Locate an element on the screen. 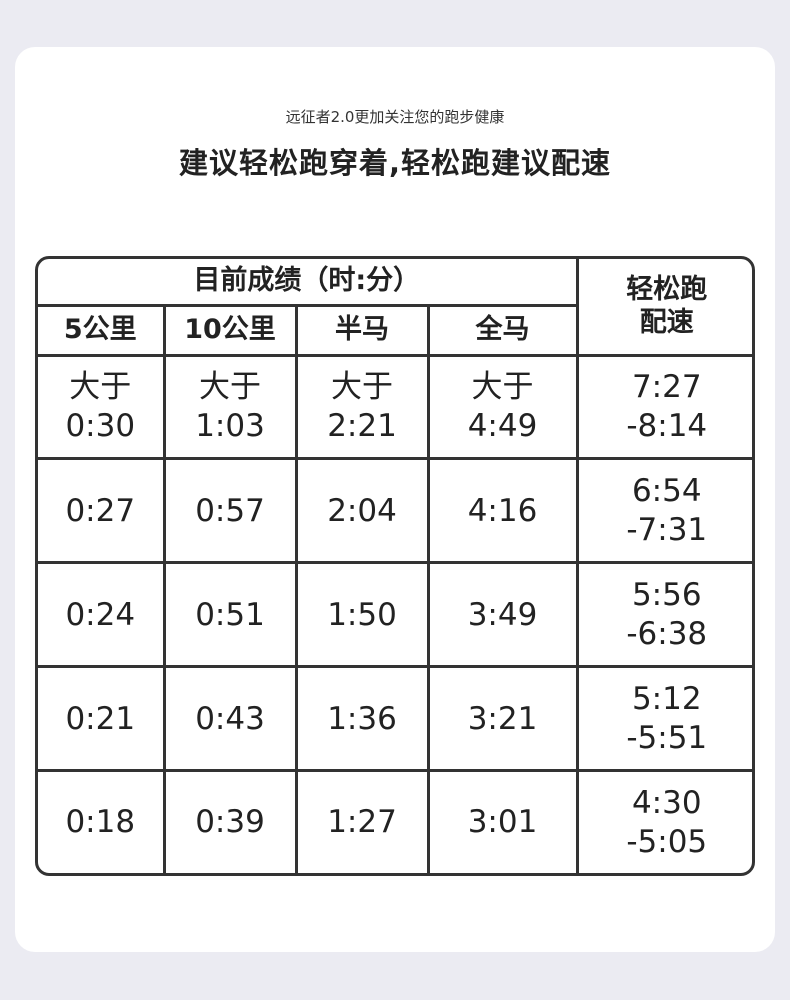 This screenshot has width=790, height=1000. cell-line: -7:31 is located at coordinates (667, 529).